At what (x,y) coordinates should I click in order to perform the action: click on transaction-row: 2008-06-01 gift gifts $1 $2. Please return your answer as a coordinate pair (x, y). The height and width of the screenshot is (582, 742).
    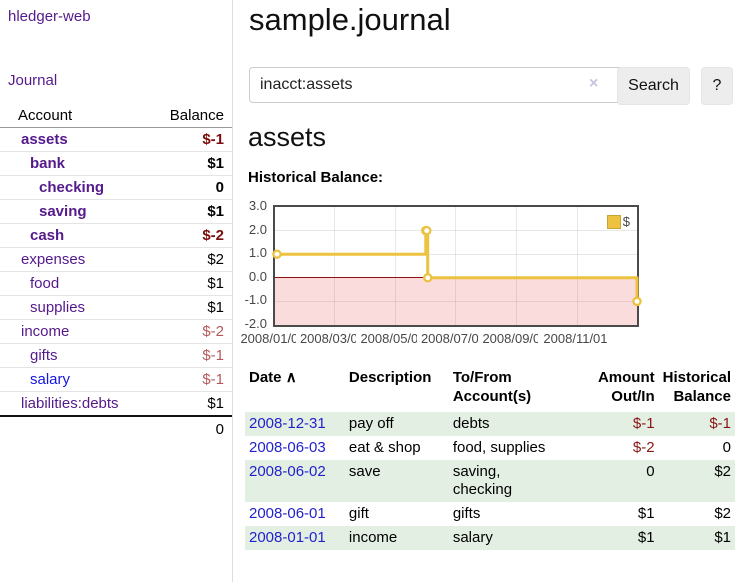
    Looking at the image, I should click on (490, 514).